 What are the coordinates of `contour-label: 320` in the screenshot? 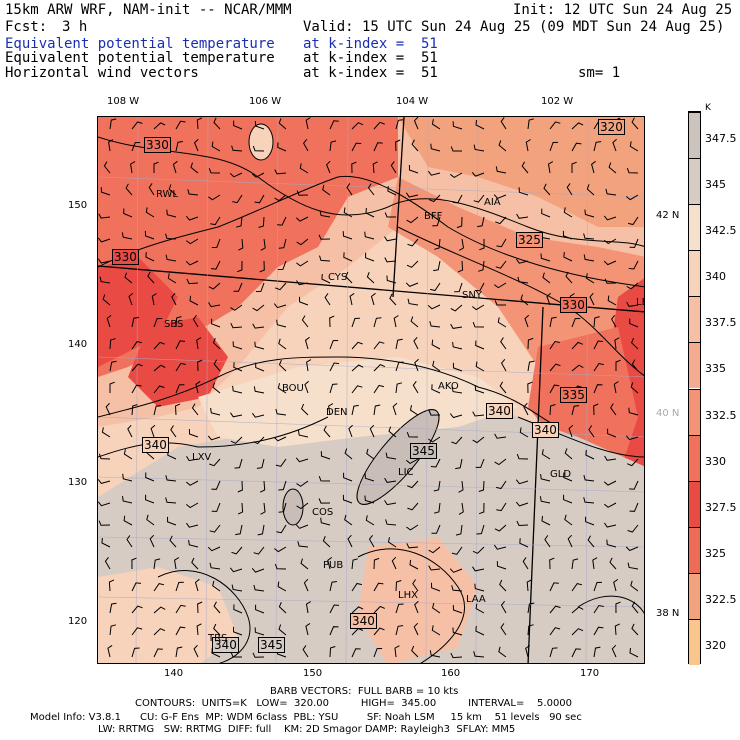 It's located at (611, 127).